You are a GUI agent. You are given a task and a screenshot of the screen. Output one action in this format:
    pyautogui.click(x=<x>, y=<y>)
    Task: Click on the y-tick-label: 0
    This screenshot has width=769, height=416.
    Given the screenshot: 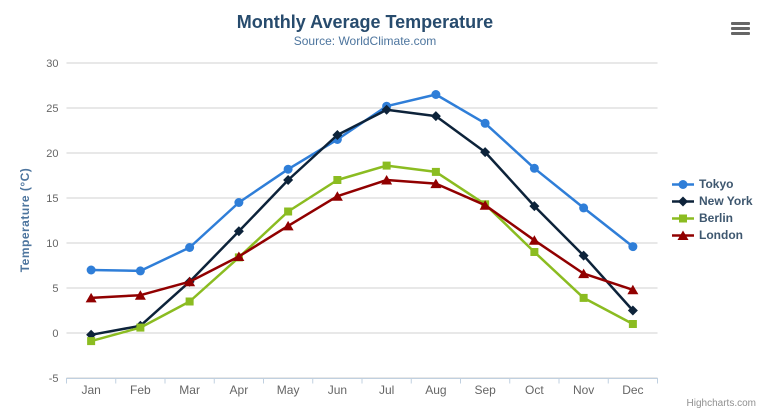 What is the action you would take?
    pyautogui.click(x=55, y=334)
    